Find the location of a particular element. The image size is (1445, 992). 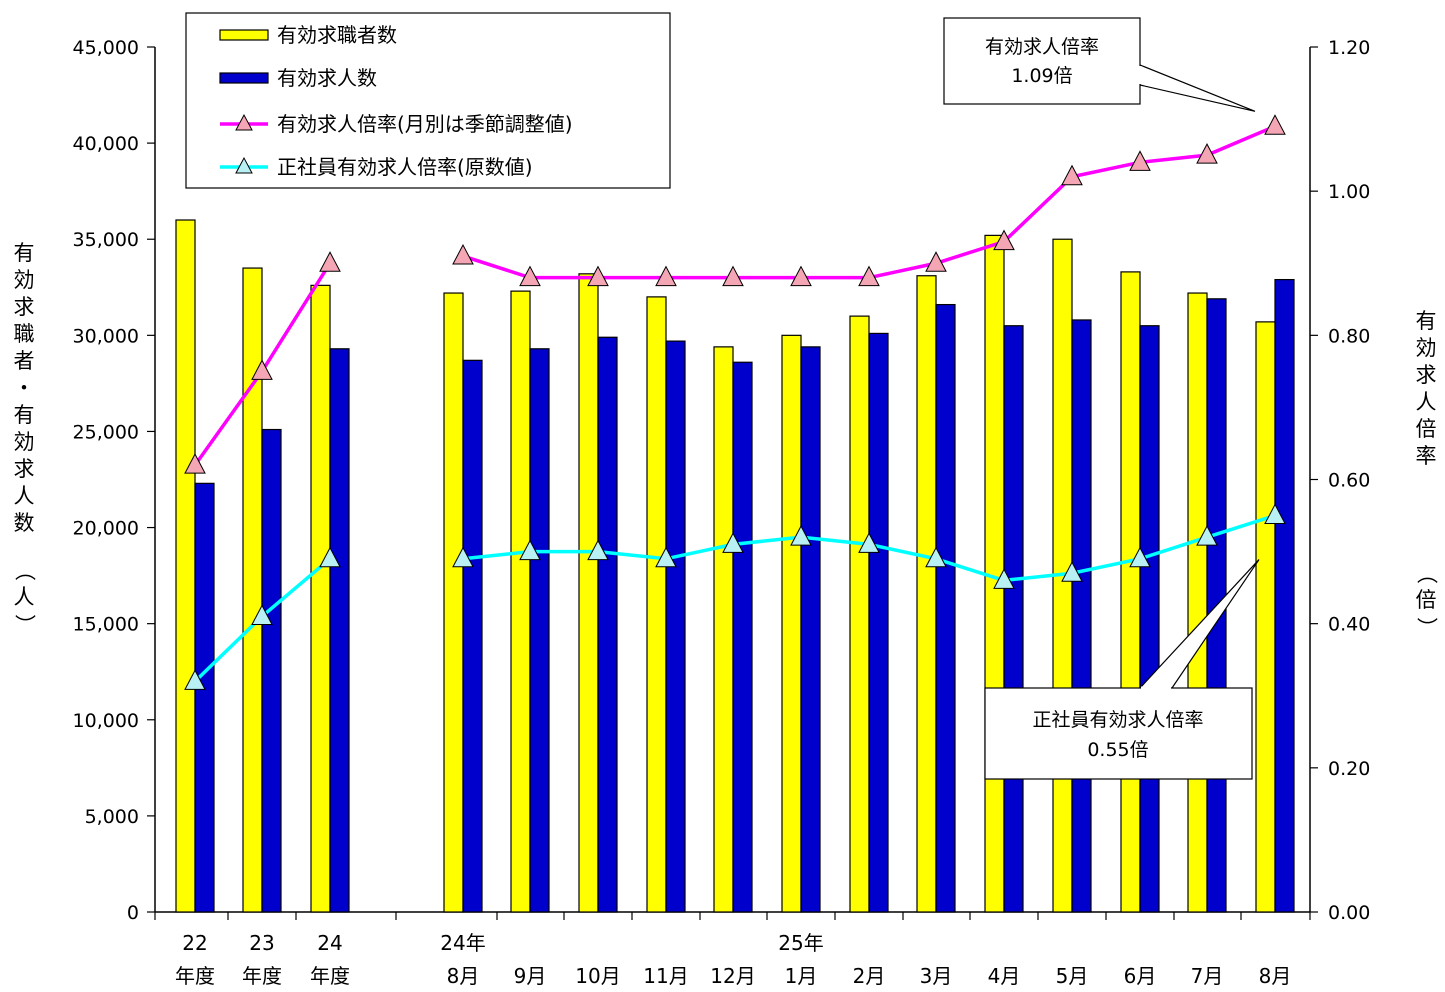

y-axis-right-label: 有効求人倍率（倍） is located at coordinates (1426, 474).